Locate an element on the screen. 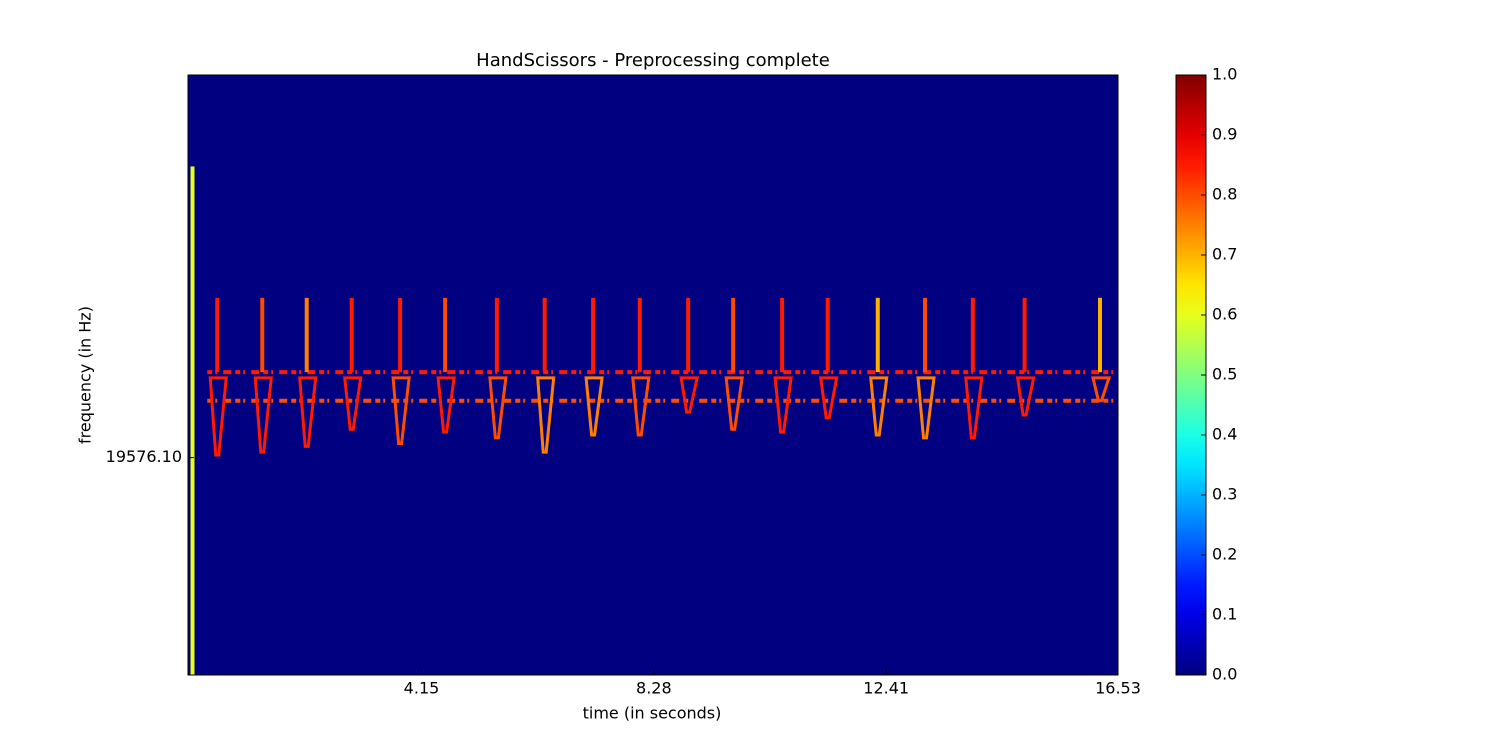  colorbar-tick-label: 0.8 is located at coordinates (1224, 194).